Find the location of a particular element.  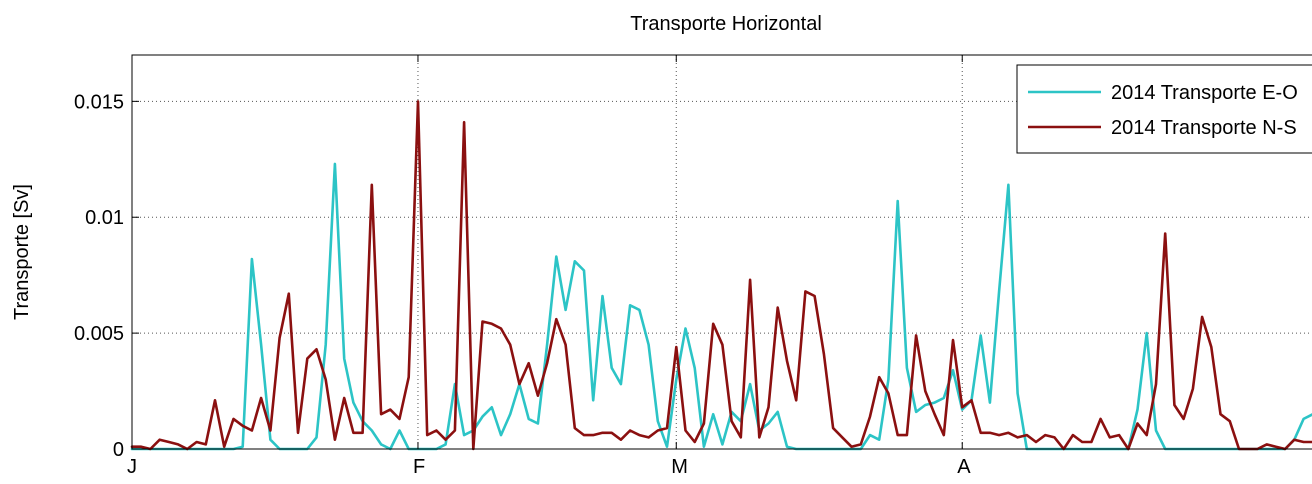

legend-box is located at coordinates (1164, 109).